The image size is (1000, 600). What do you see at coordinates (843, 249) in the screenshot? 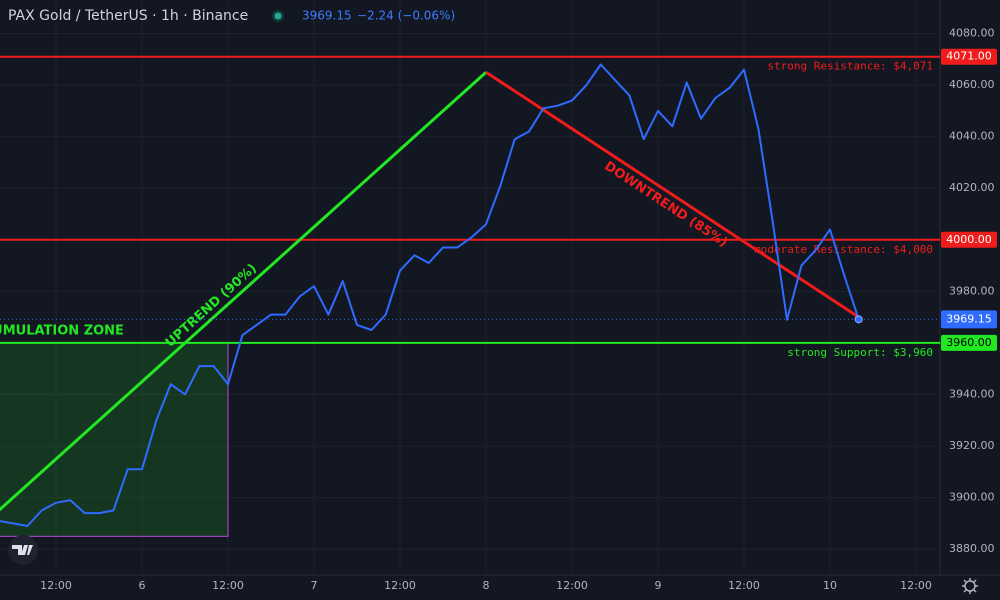
I see `level-text: moderate Resistance: $4,000` at bounding box center [843, 249].